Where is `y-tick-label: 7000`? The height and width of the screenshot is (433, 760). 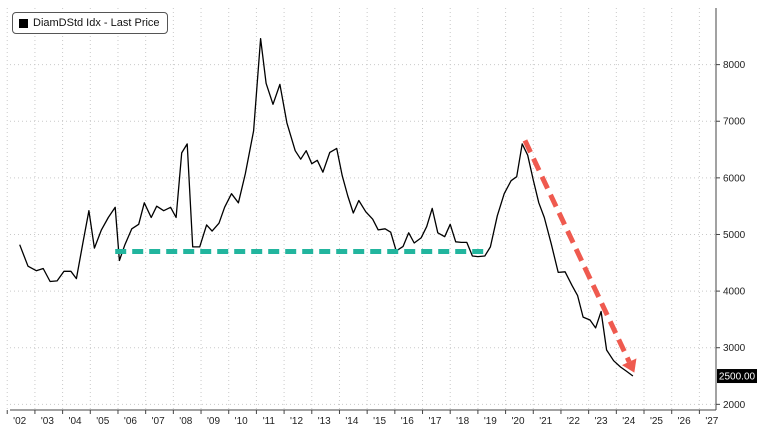 y-tick-label: 7000 is located at coordinates (734, 122).